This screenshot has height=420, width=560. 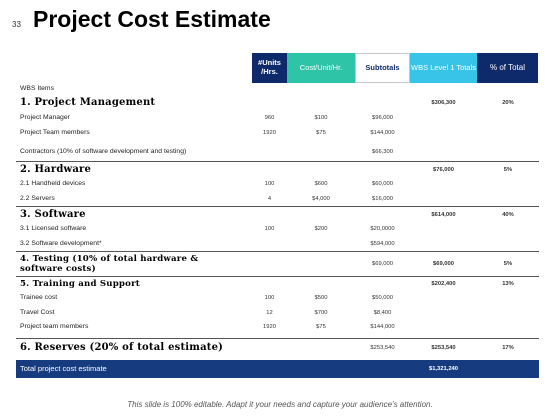 What do you see at coordinates (277, 118) in the screenshot?
I see `table-row: Project Manager 960 $100 $96,000` at bounding box center [277, 118].